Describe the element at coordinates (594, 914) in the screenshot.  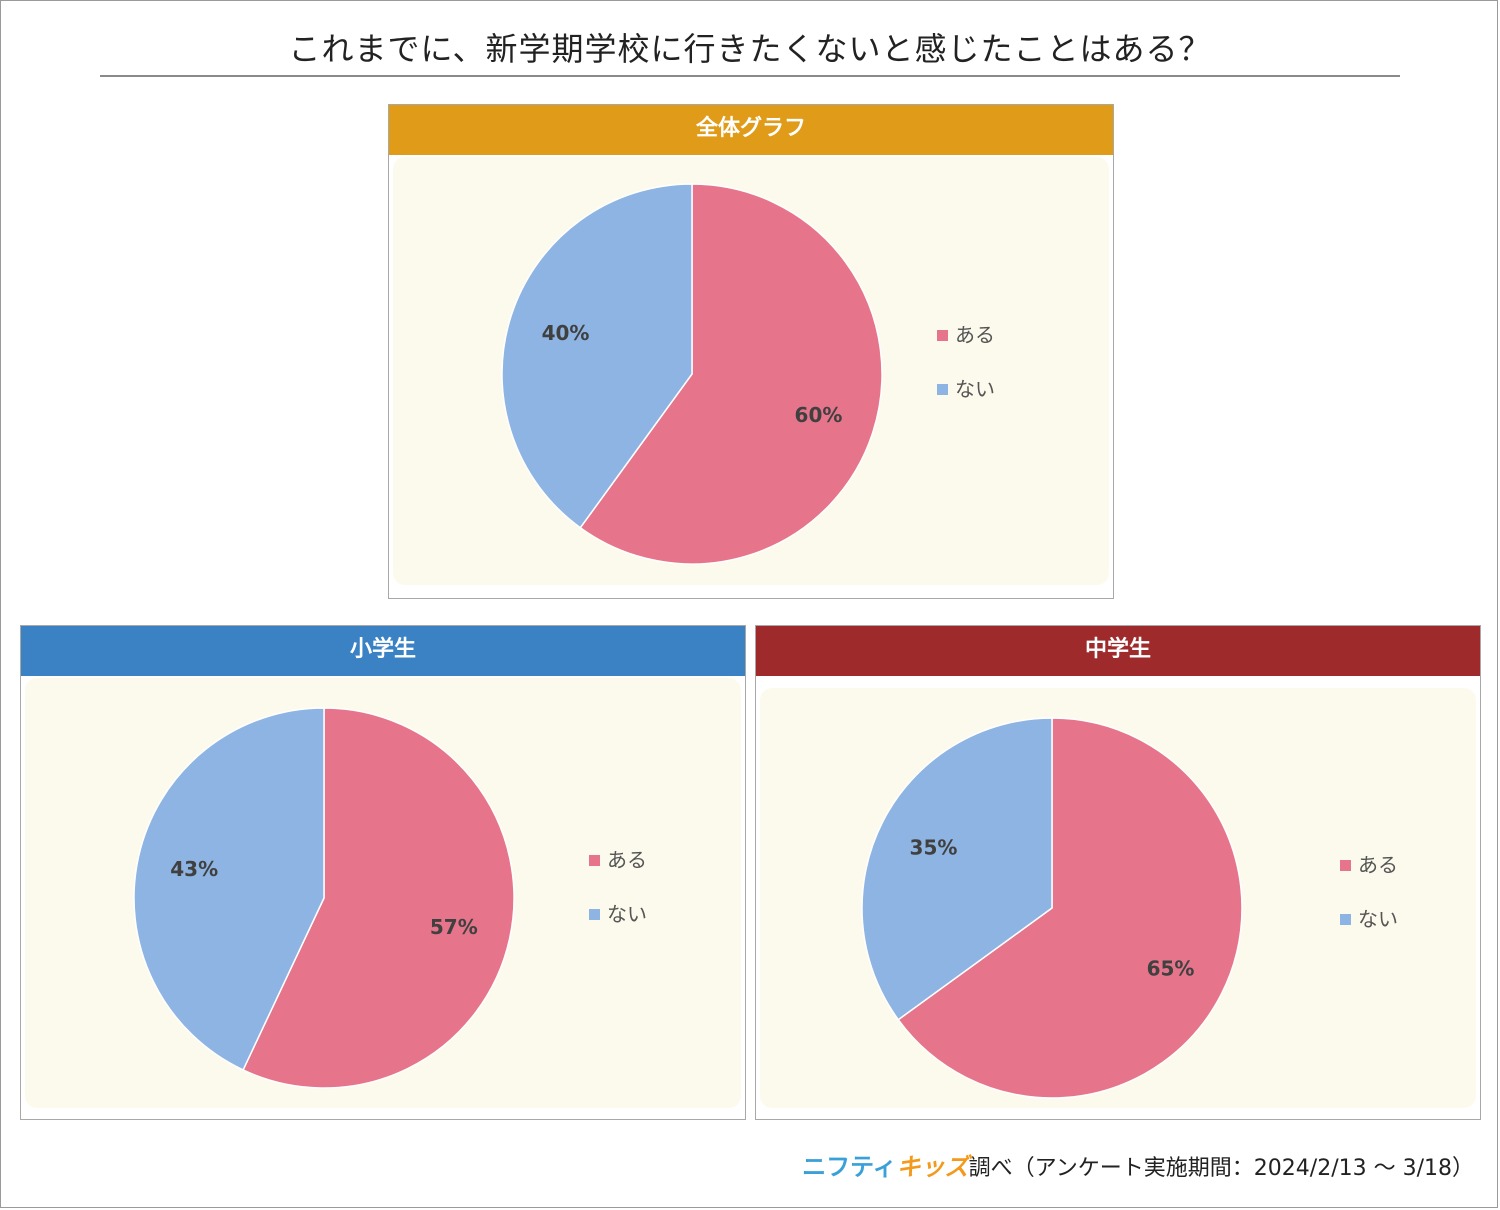
I see `legend-swatch-elementary-nai` at that location.